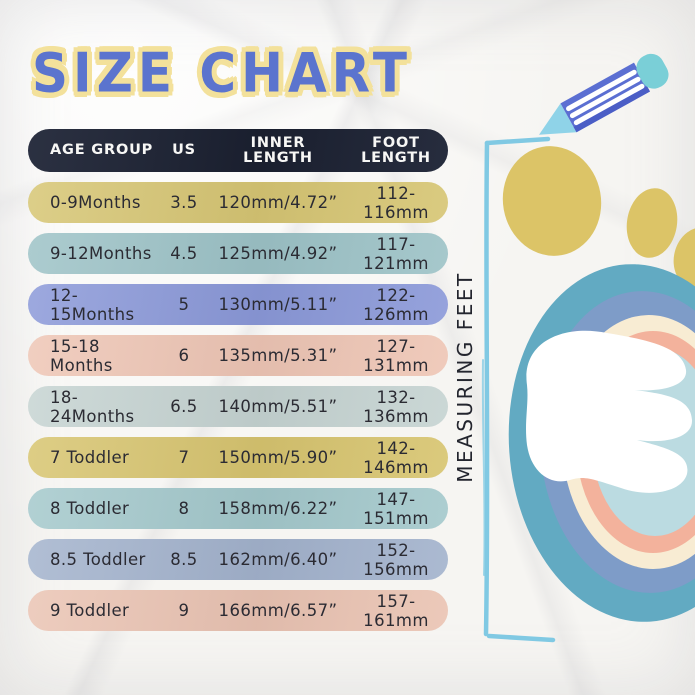 This screenshot has width=695, height=695. Describe the element at coordinates (396, 355) in the screenshot. I see `cell-foot: 127-131mm` at that location.